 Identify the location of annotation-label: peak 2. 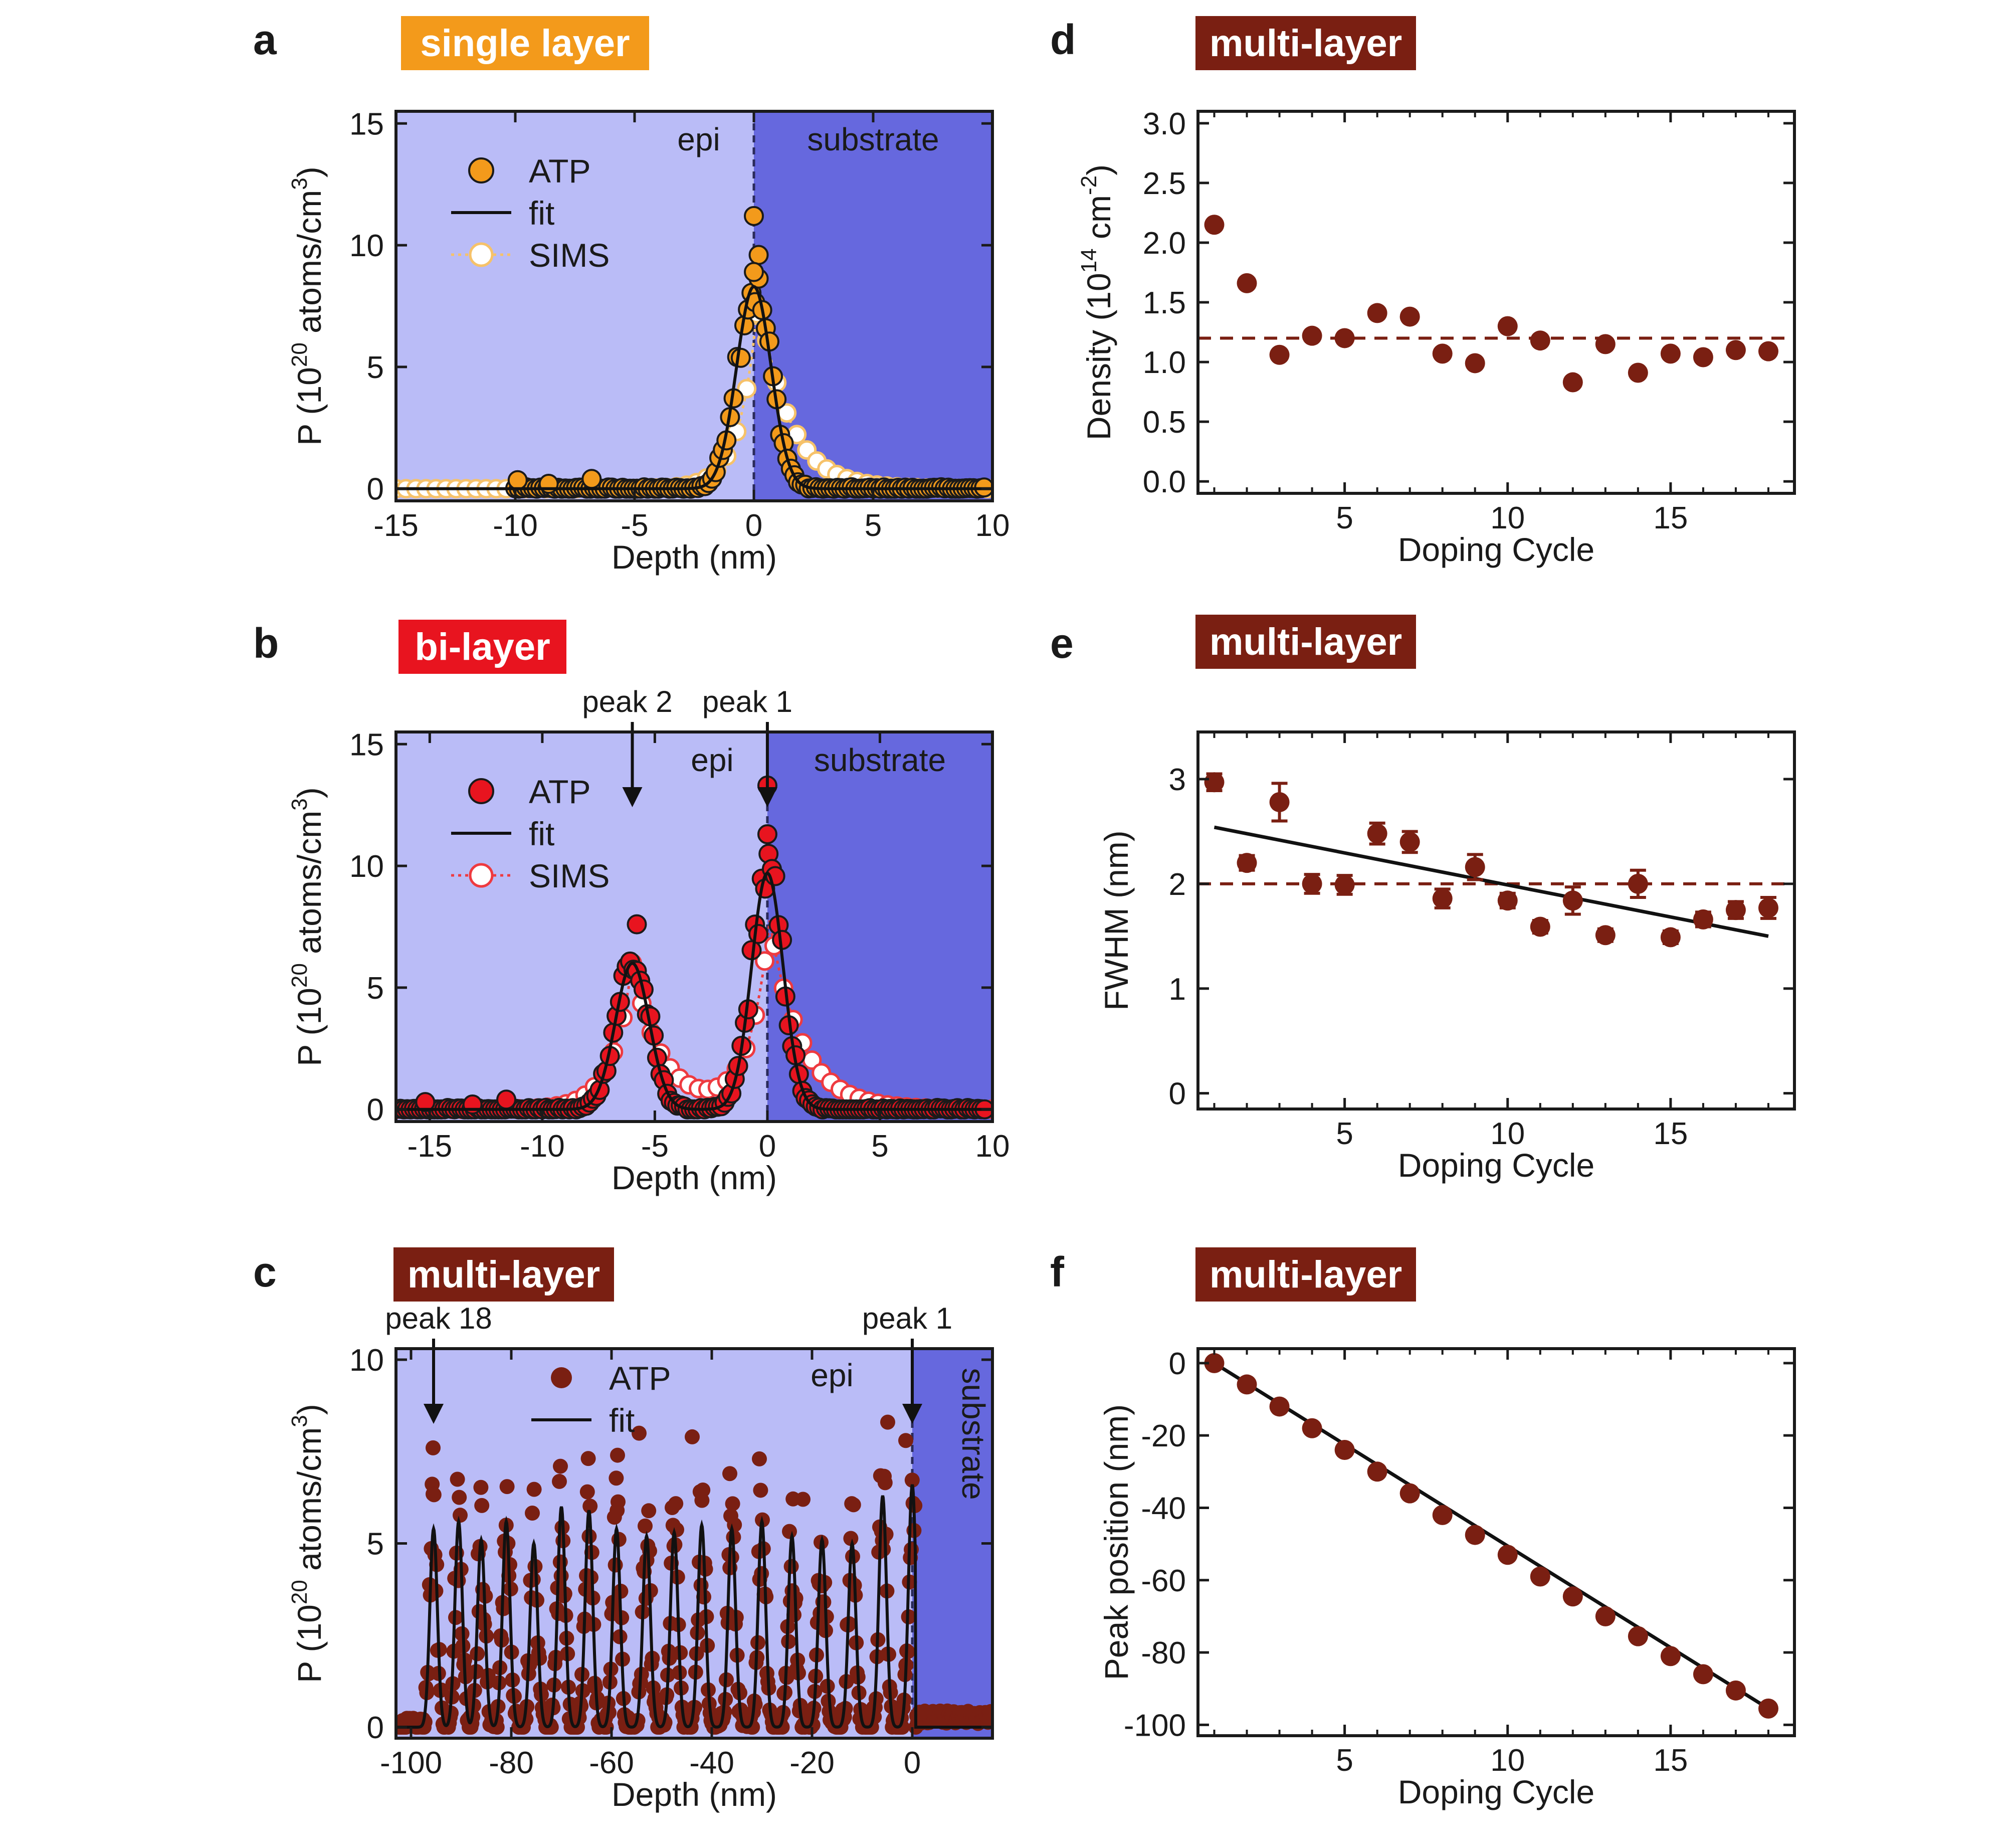
(627, 701).